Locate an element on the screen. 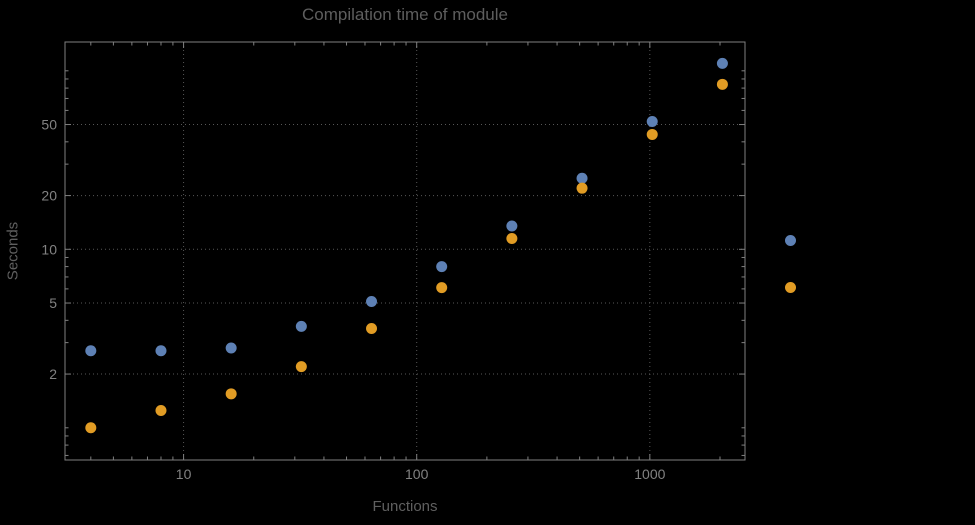 This screenshot has width=975, height=525. y-tick-label: 50 is located at coordinates (49, 125).